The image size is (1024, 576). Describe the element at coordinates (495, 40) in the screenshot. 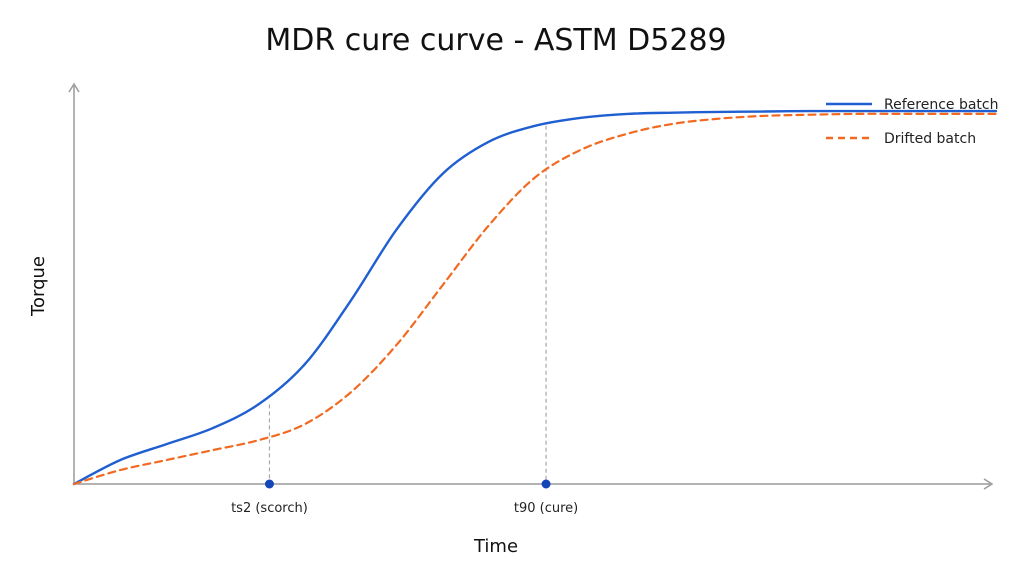

I see `chart-title: MDR cure curve - ASTM D5289` at that location.